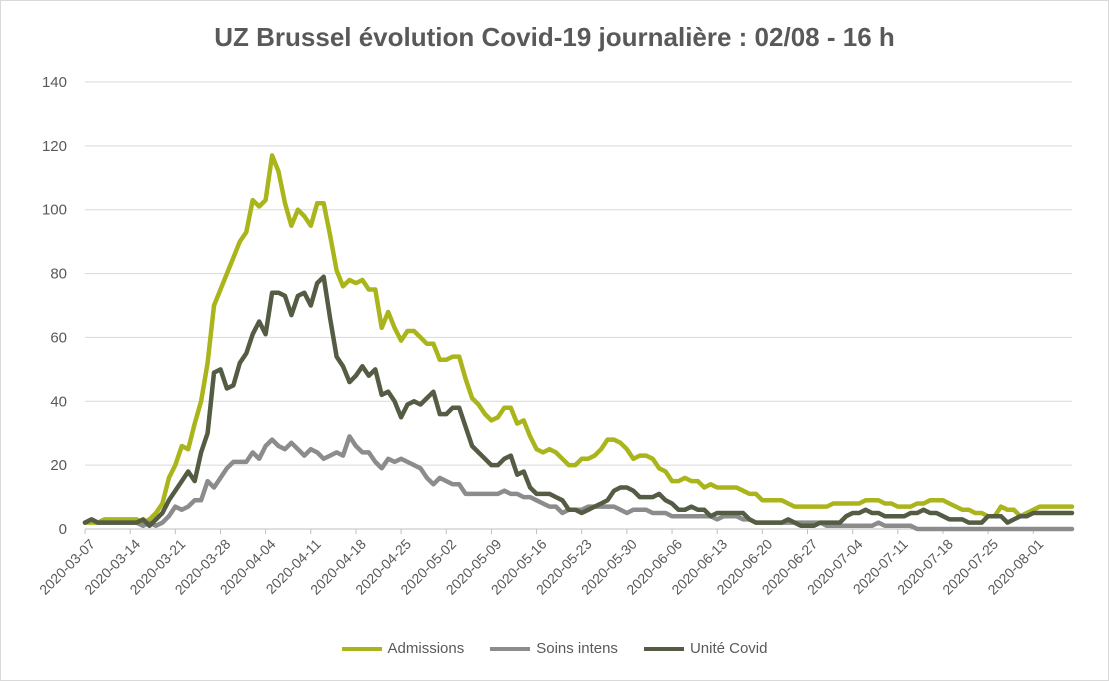  What do you see at coordinates (58, 337) in the screenshot?
I see `y-tick-label: 60` at bounding box center [58, 337].